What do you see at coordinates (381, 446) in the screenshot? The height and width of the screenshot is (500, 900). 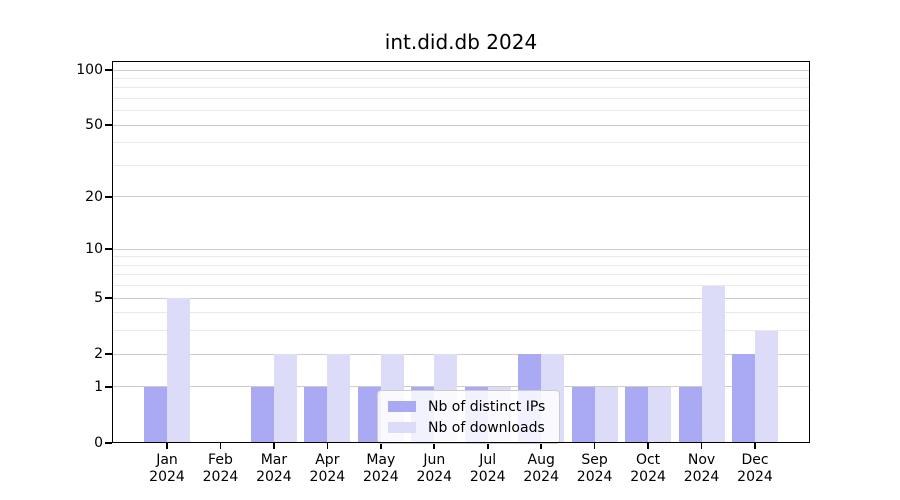 I see `x-tick-mark-may` at bounding box center [381, 446].